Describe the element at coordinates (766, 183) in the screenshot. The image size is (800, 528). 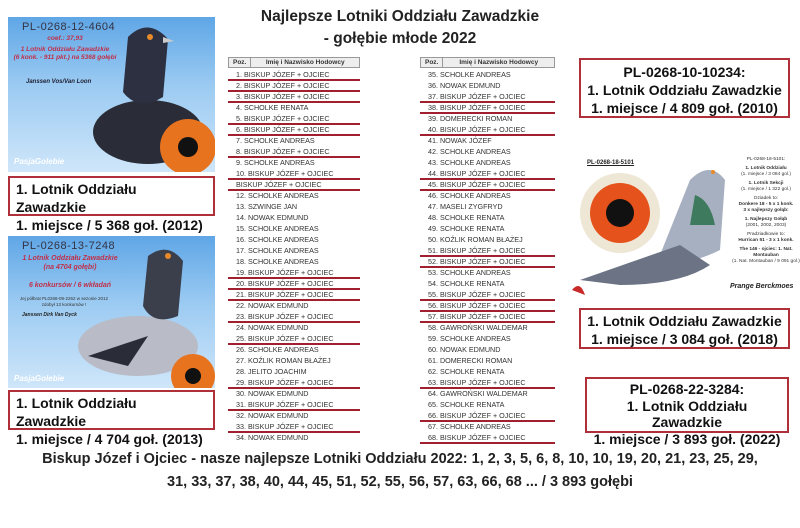
I see `pigeon-info-line: 1. Lotnik Sekcji` at that location.